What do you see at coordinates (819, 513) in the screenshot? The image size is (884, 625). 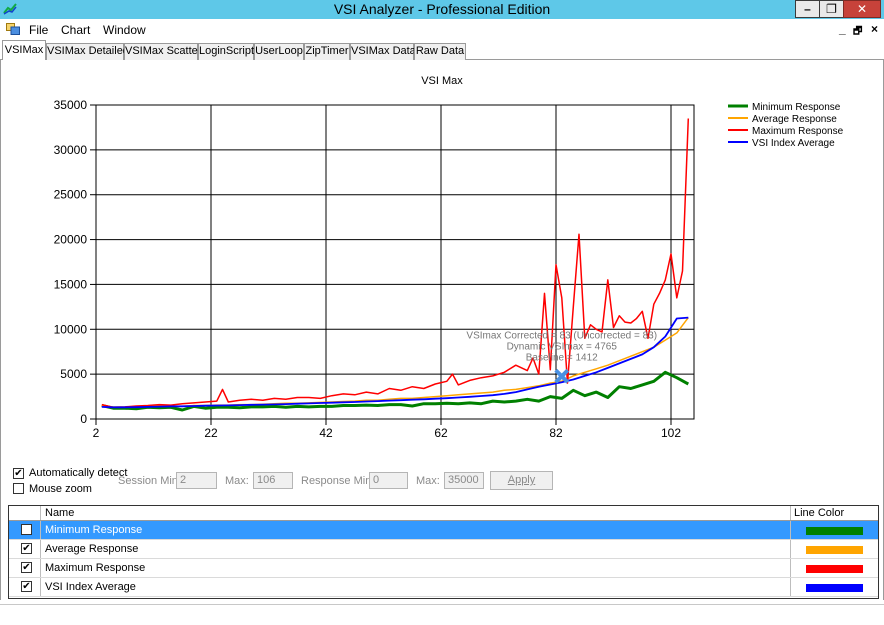 I see `column-header-line-color: Line Color` at bounding box center [819, 513].